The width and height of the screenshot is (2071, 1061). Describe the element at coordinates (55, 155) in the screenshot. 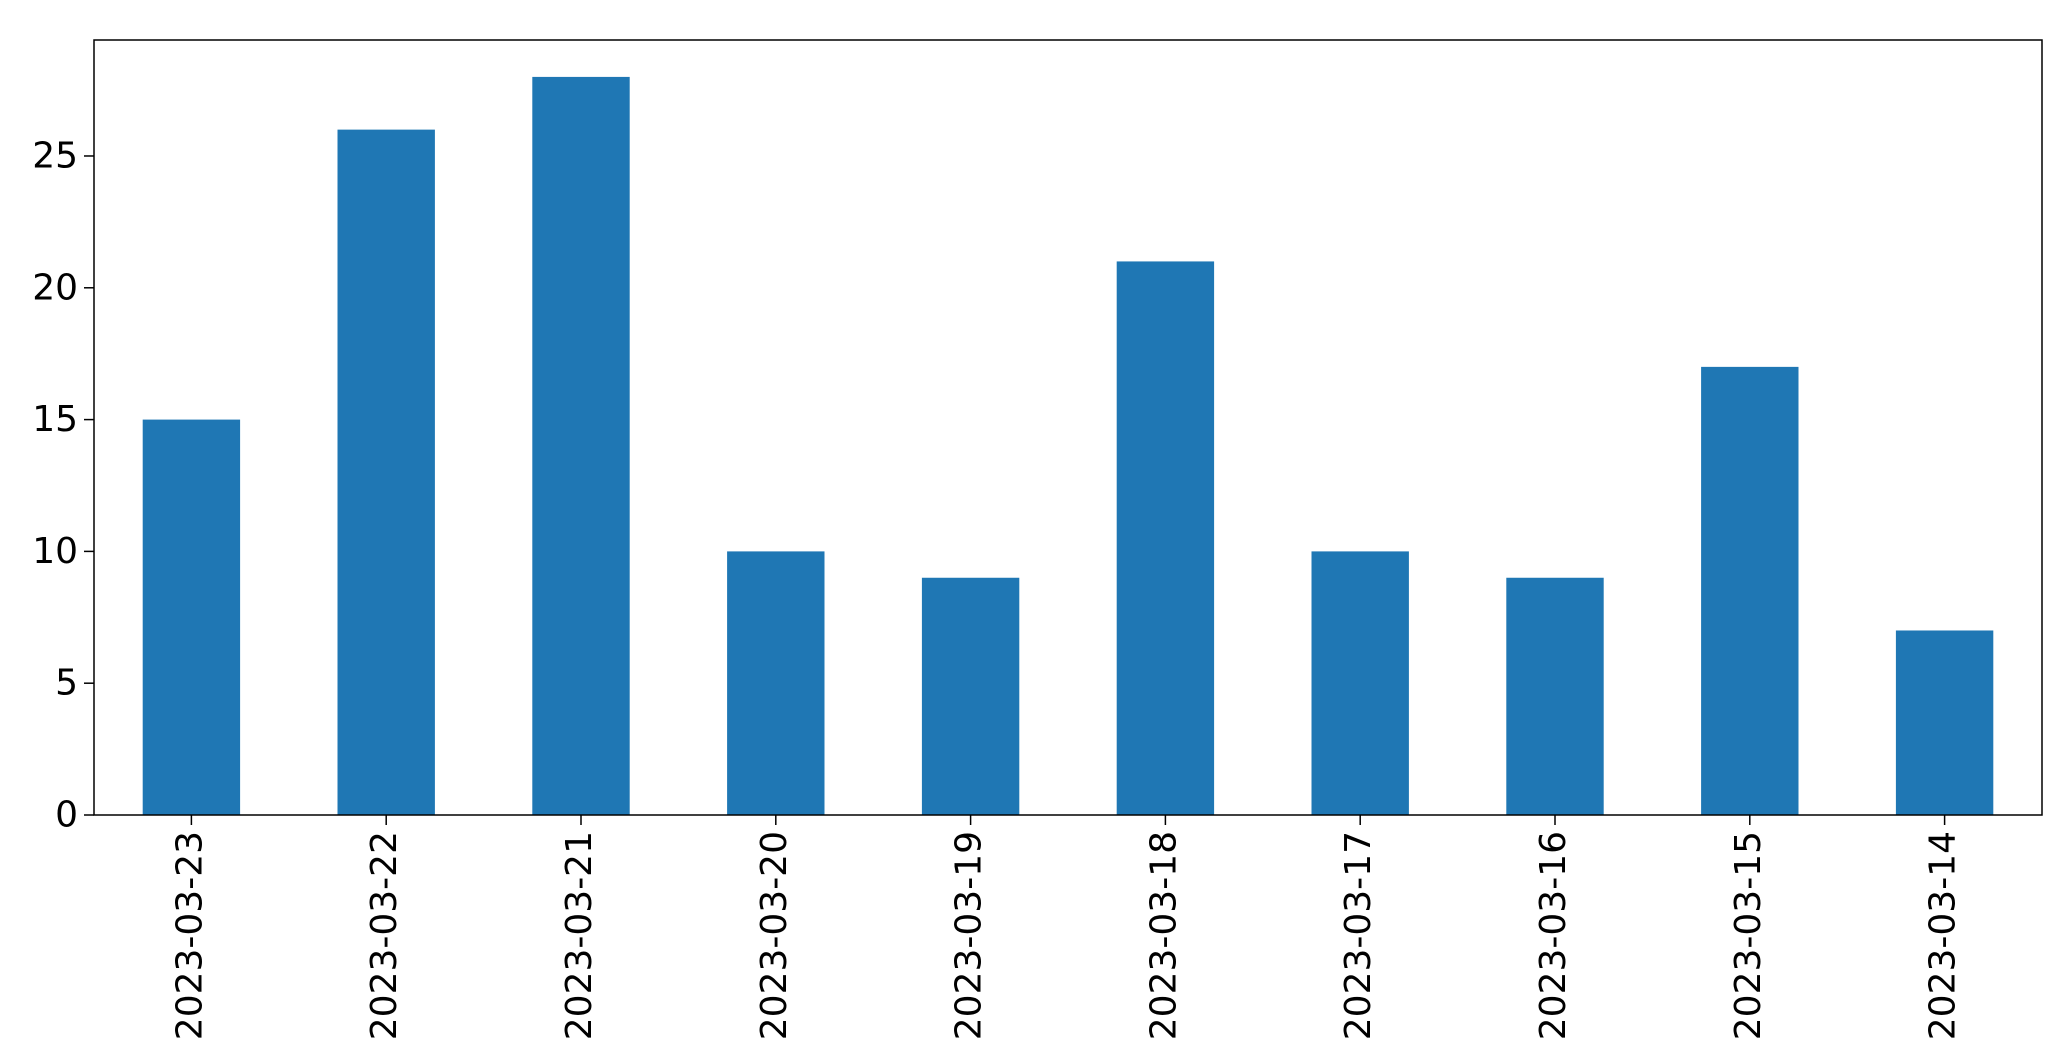

I see `y-tick-label: 25` at that location.